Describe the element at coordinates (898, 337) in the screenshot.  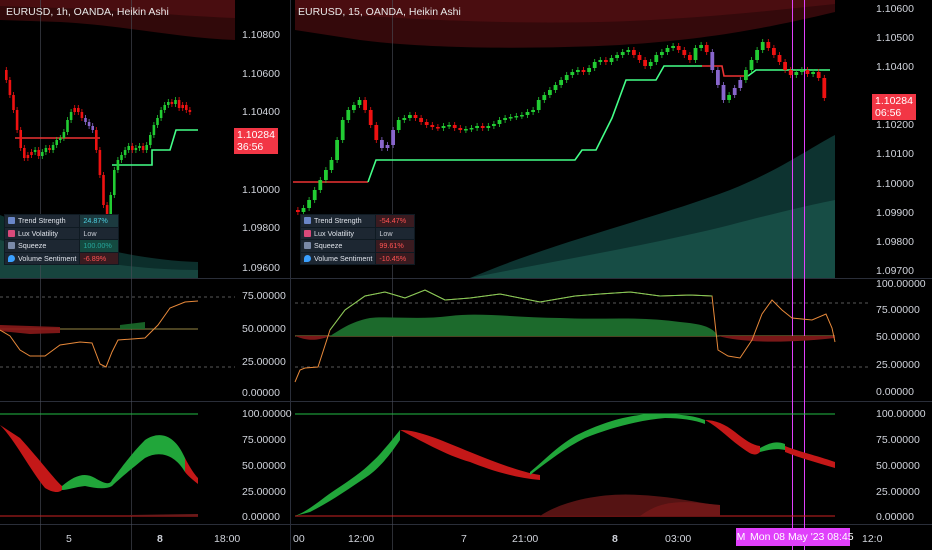
I see `right-osc1-tick: 50.00000` at that location.